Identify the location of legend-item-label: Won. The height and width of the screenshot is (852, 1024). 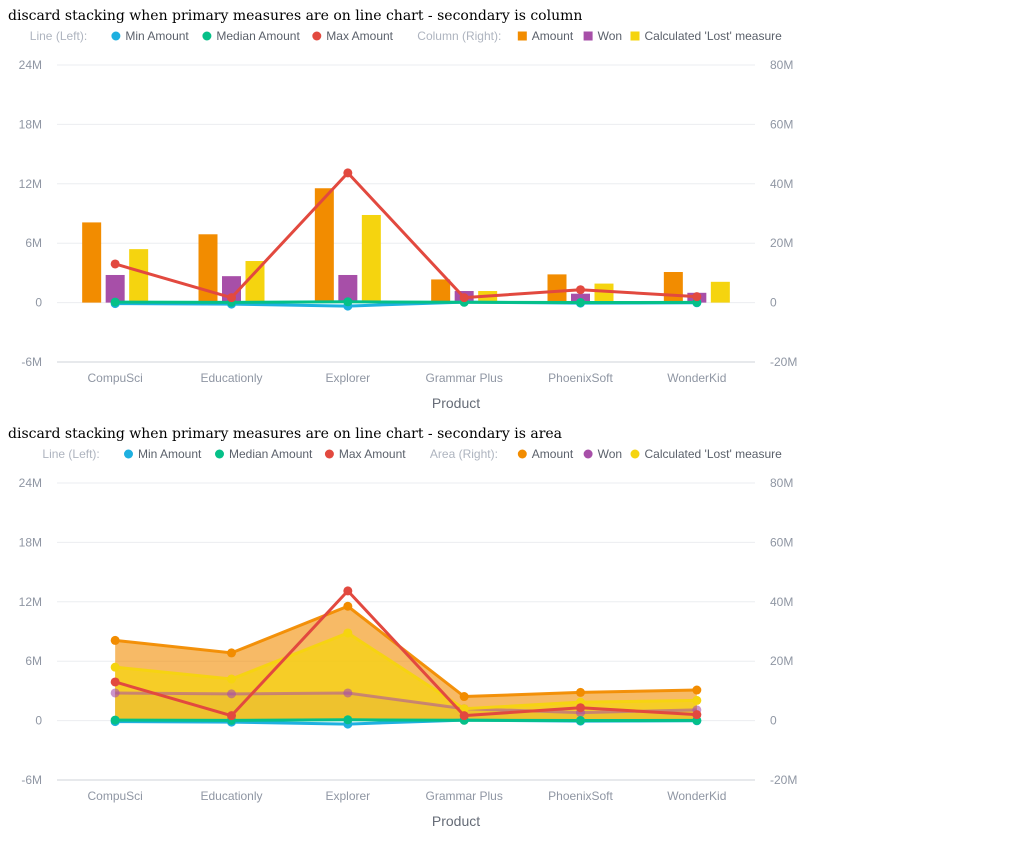
(610, 36).